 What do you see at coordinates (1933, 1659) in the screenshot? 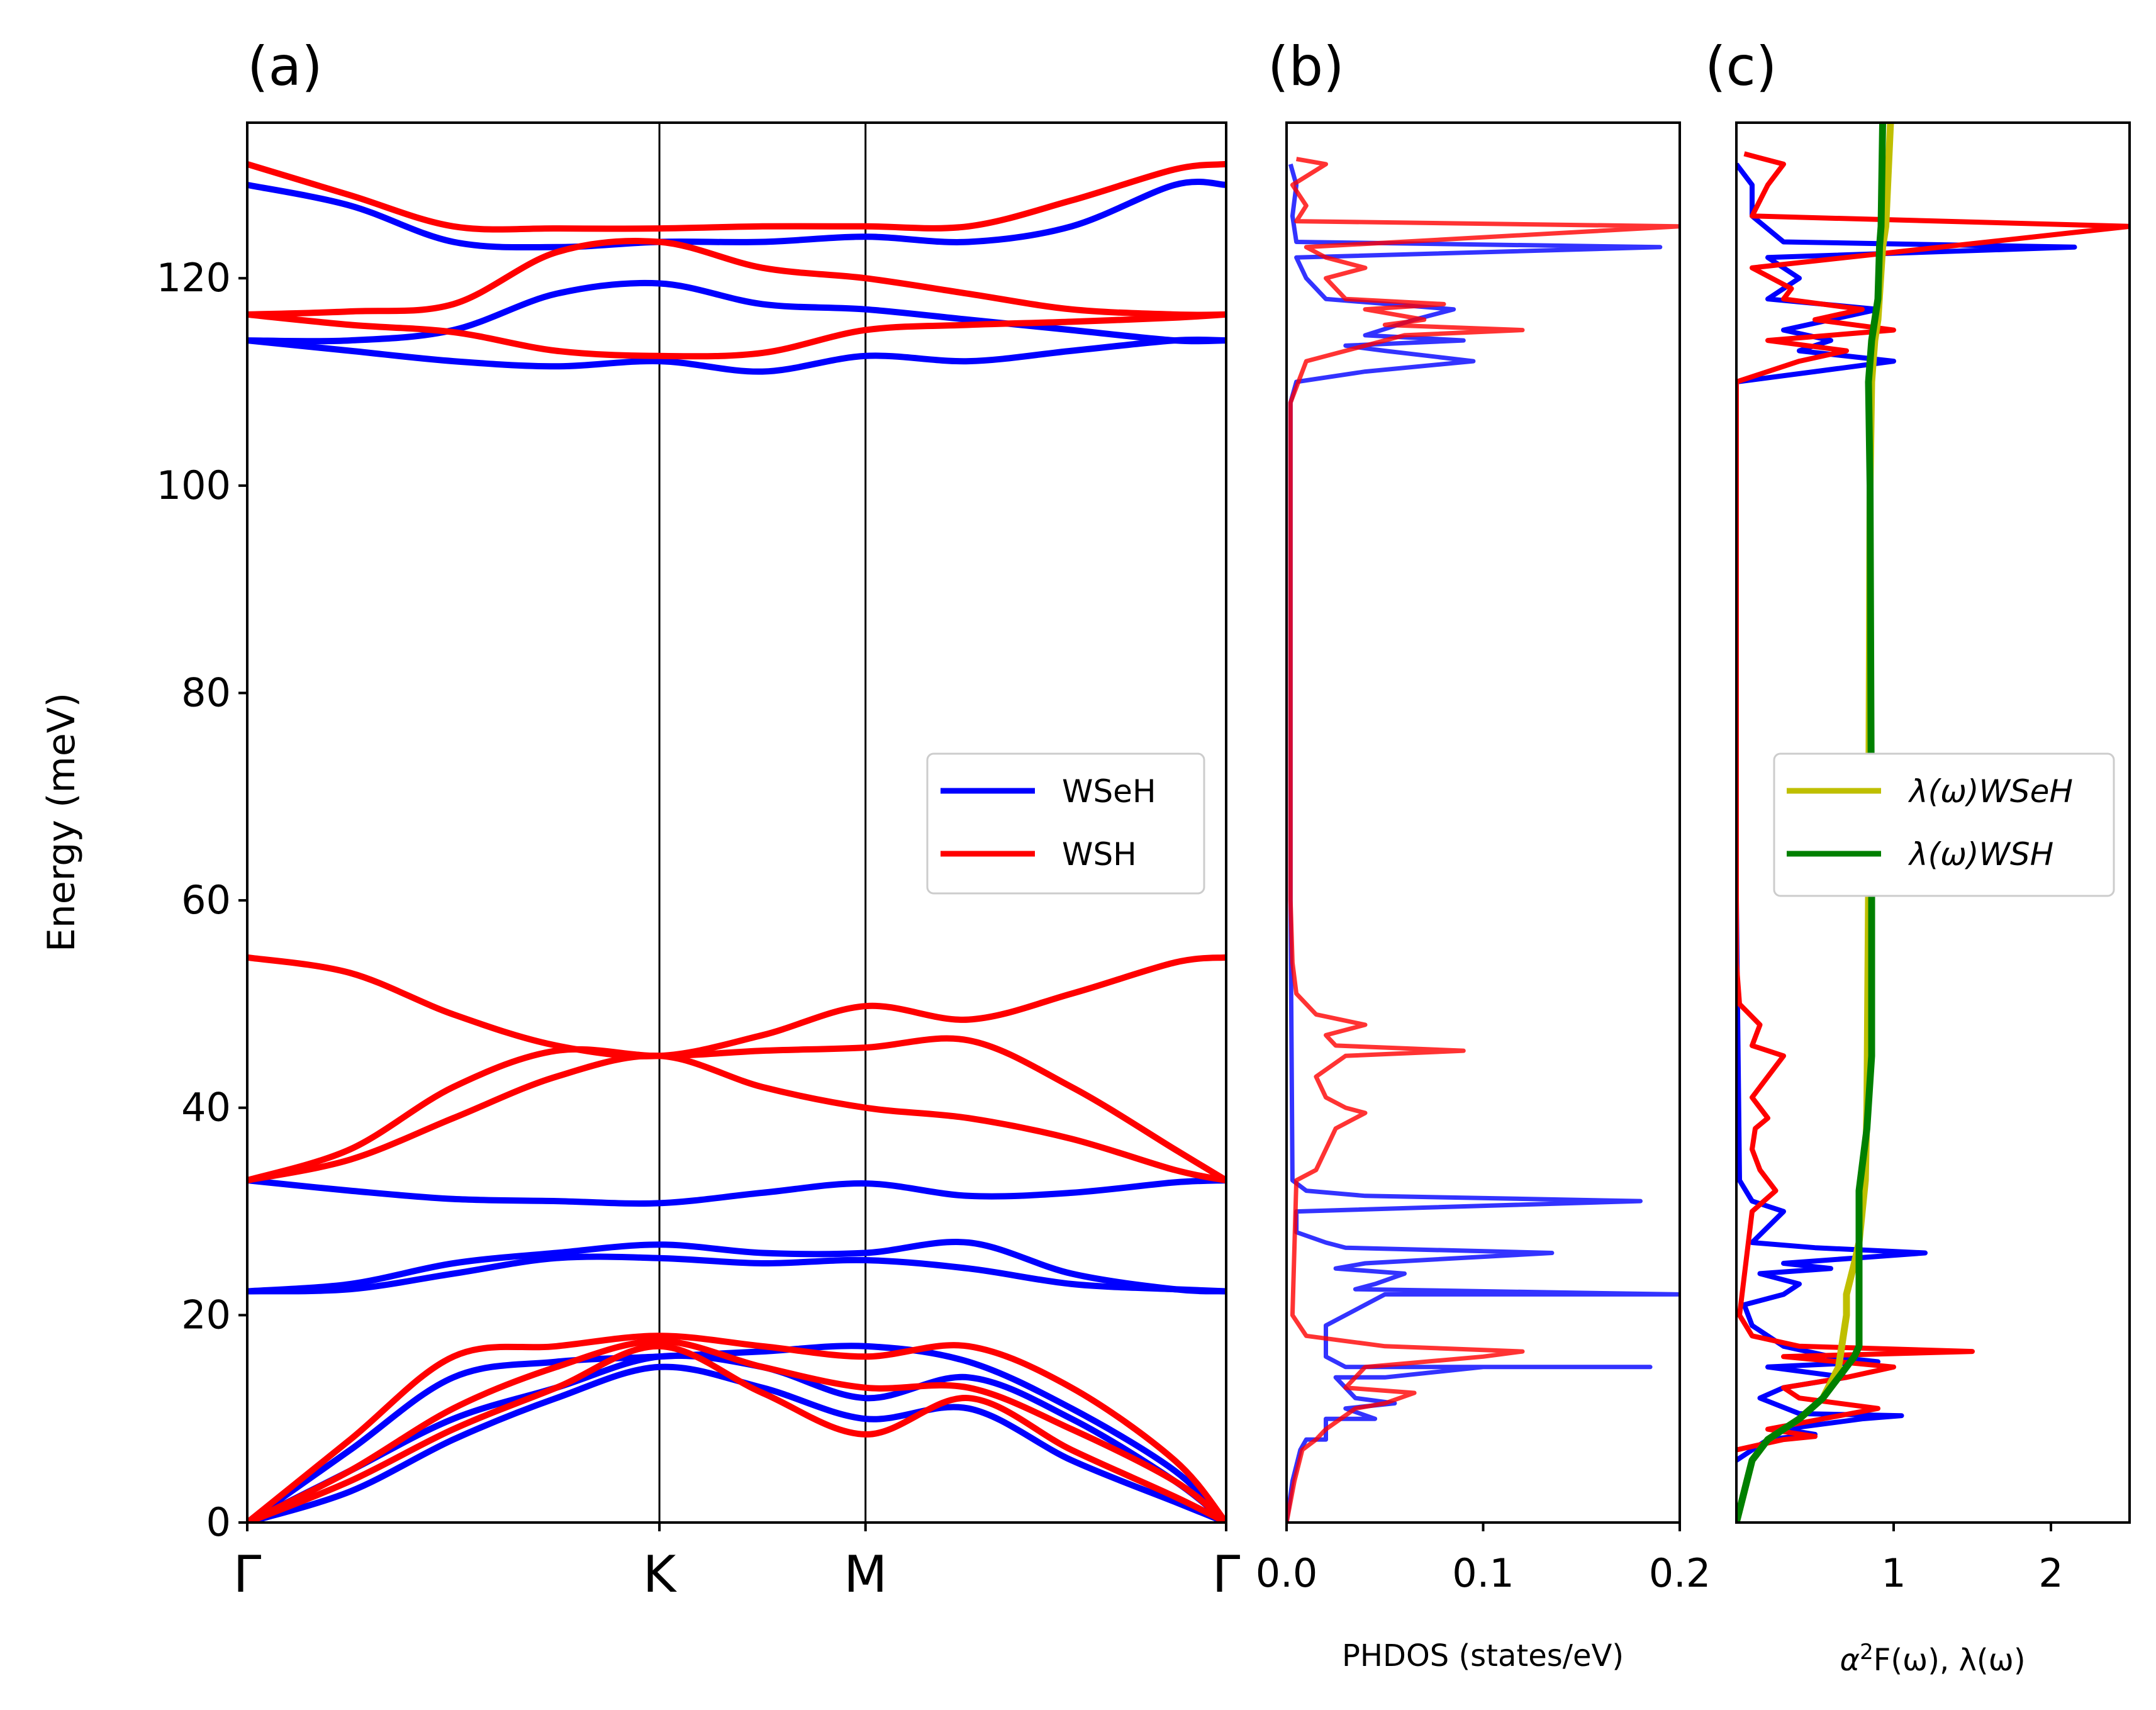
I see `eliashberg-x-axis-title: α2F(ω), λ(ω)` at bounding box center [1933, 1659].